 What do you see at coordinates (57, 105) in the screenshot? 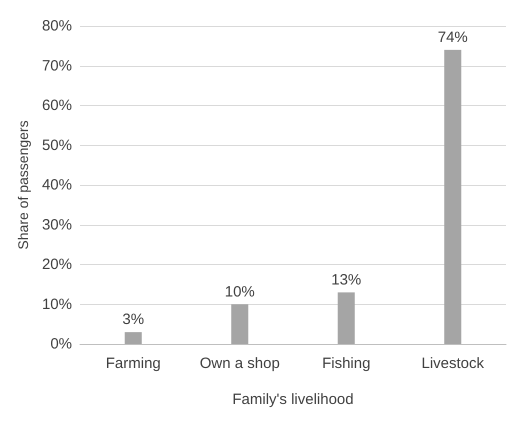
I see `y-tick-label: 60%` at bounding box center [57, 105].